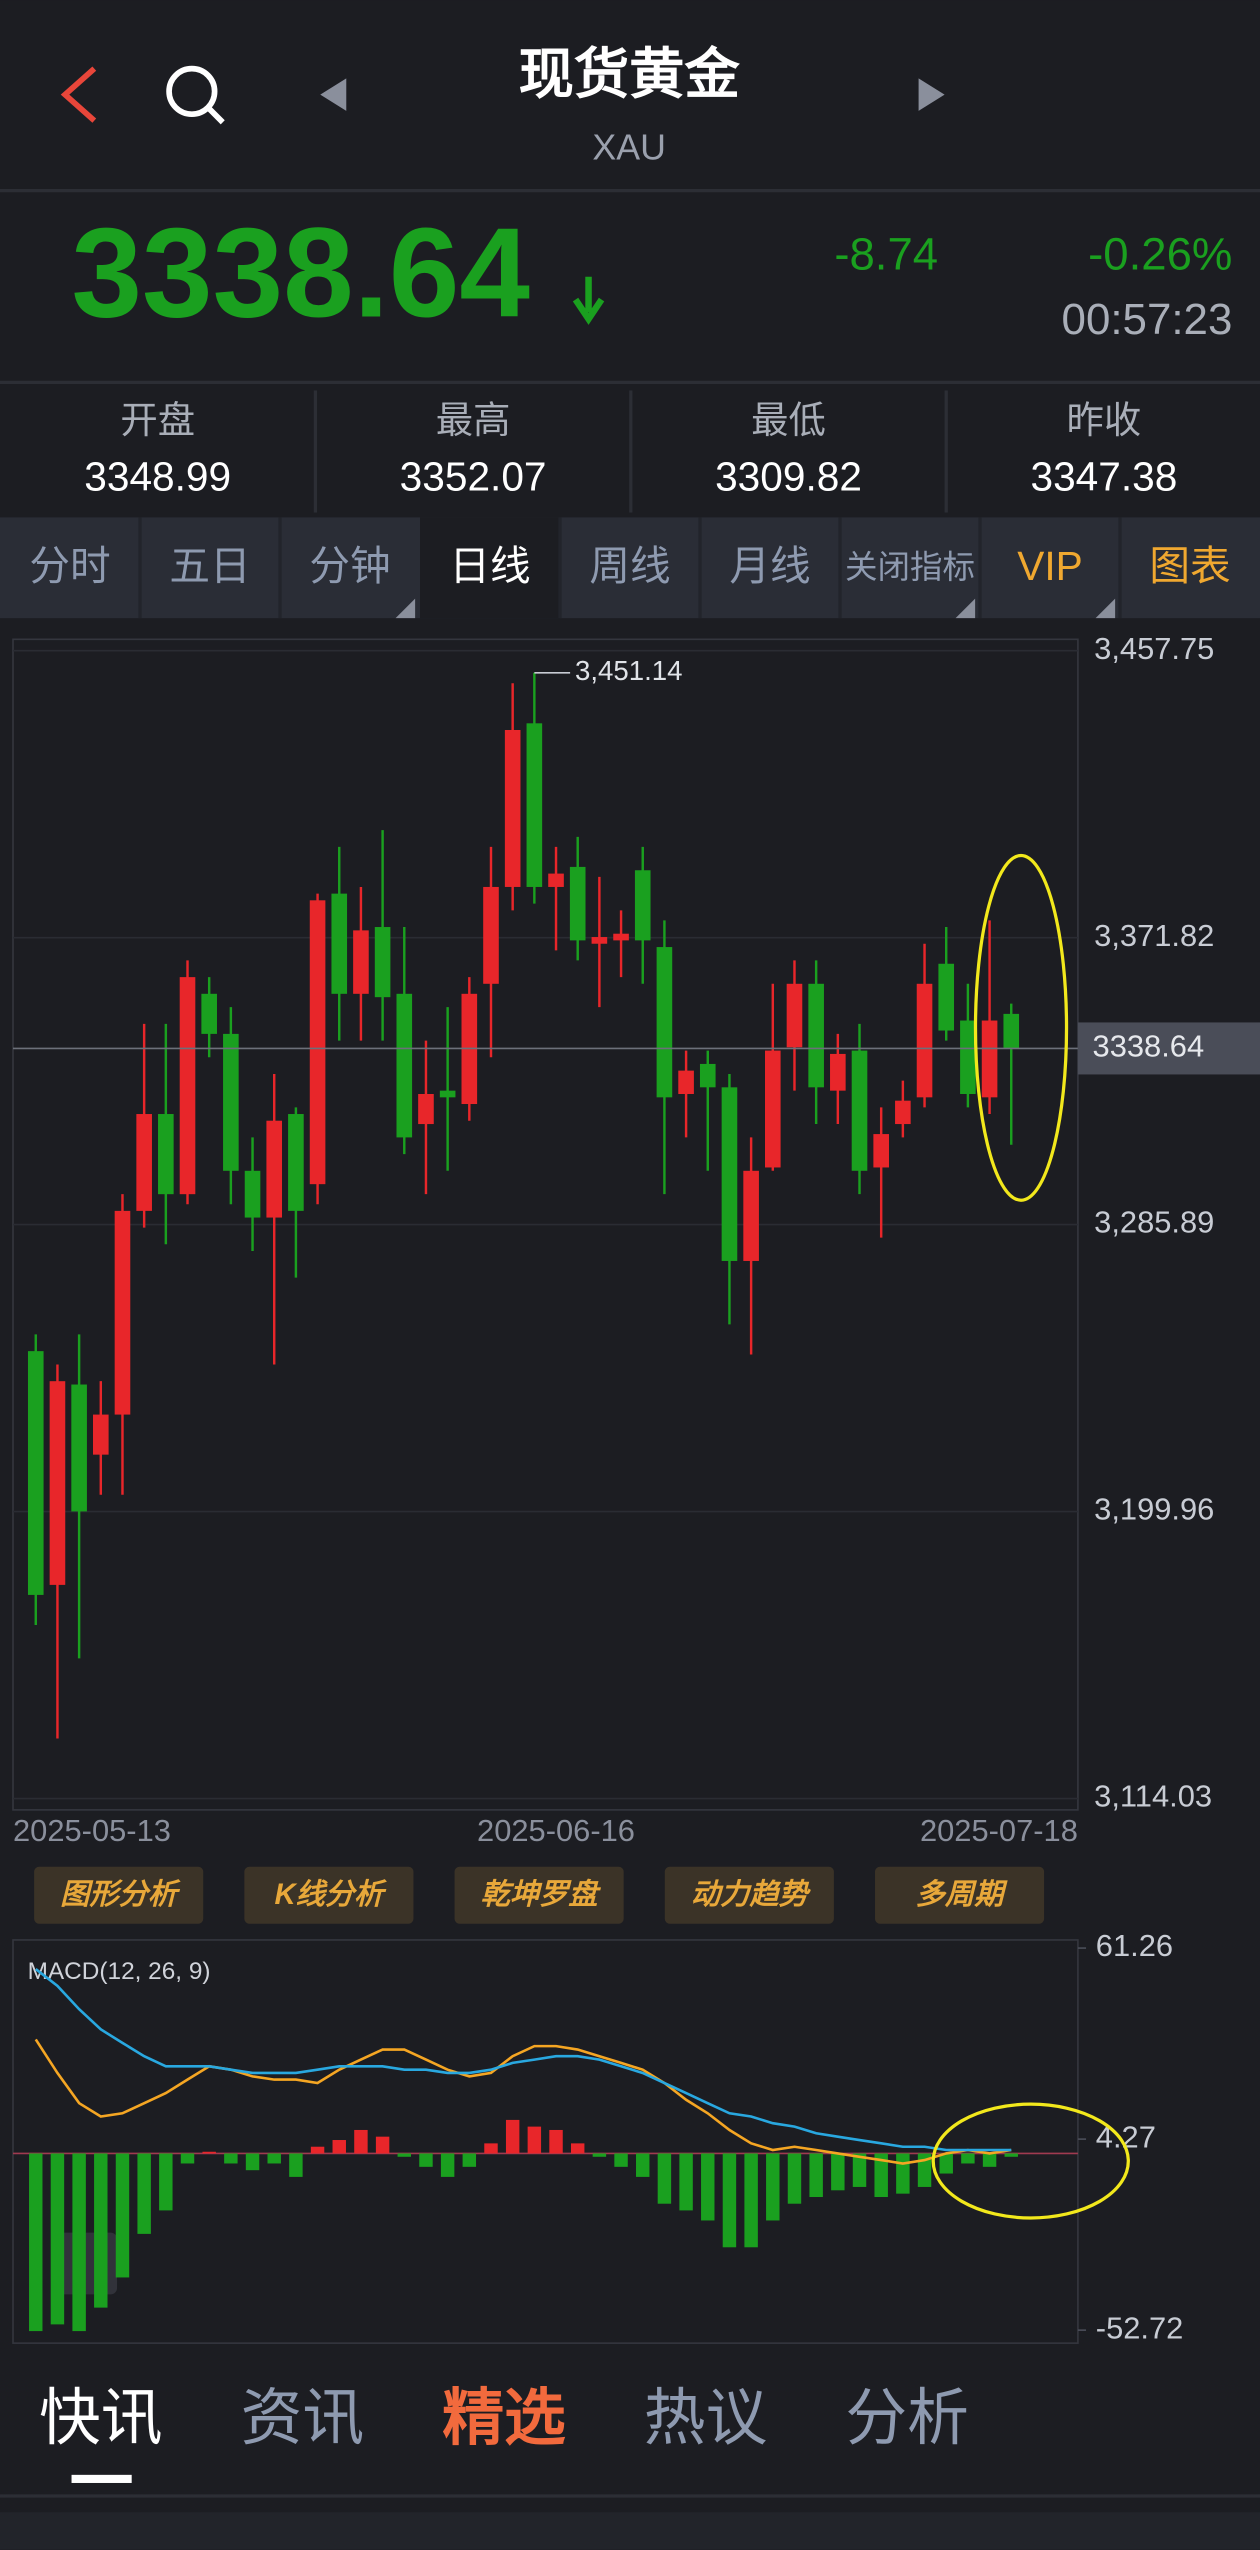  Describe the element at coordinates (473, 477) in the screenshot. I see `stat-value: 3352.07` at that location.